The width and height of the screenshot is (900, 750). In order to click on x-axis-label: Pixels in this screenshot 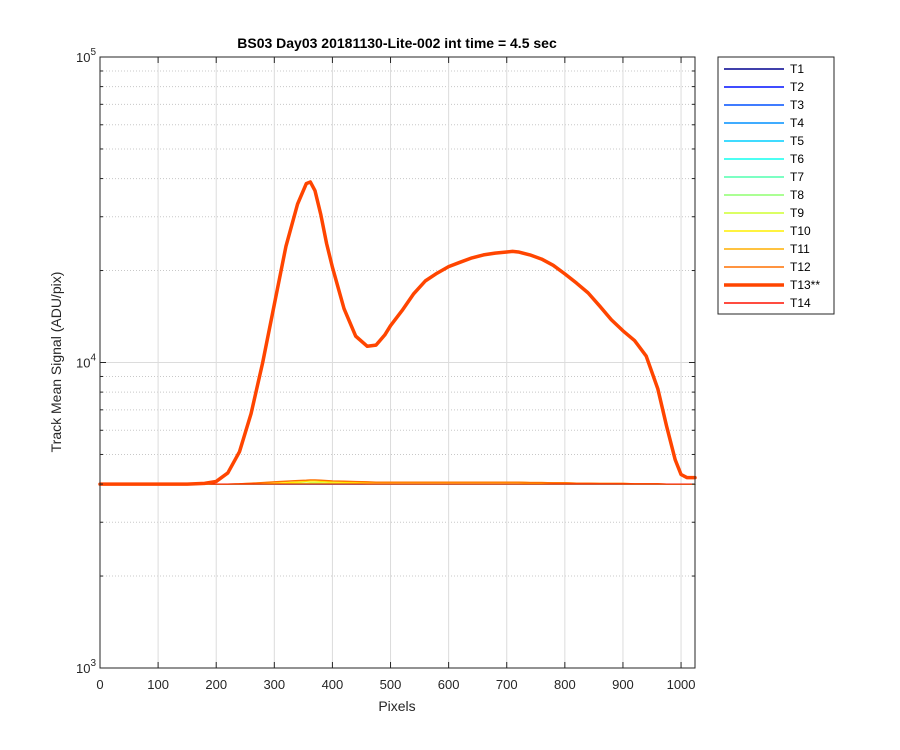, I will do `click(396, 706)`.